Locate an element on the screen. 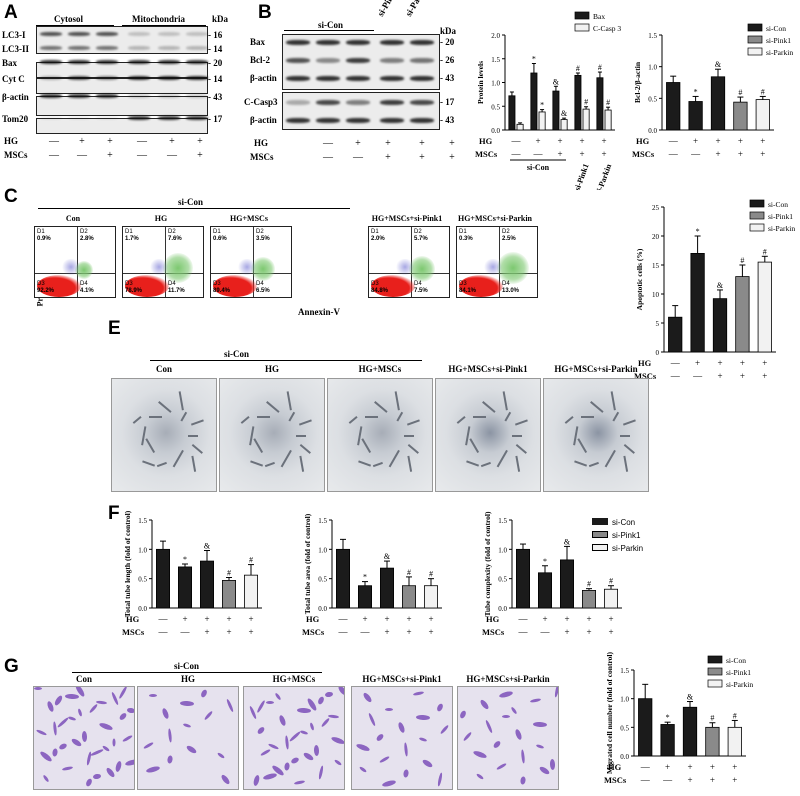 Image resolution: width=800 pixels, height=796 pixels. legend-f: si-Con si-Pink1 si-Parkin is located at coordinates (617, 535).